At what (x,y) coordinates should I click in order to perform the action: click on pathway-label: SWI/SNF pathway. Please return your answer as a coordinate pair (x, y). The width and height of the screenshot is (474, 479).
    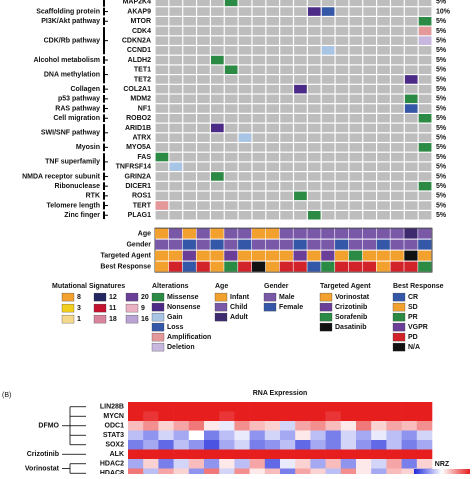
    Looking at the image, I should click on (70, 133).